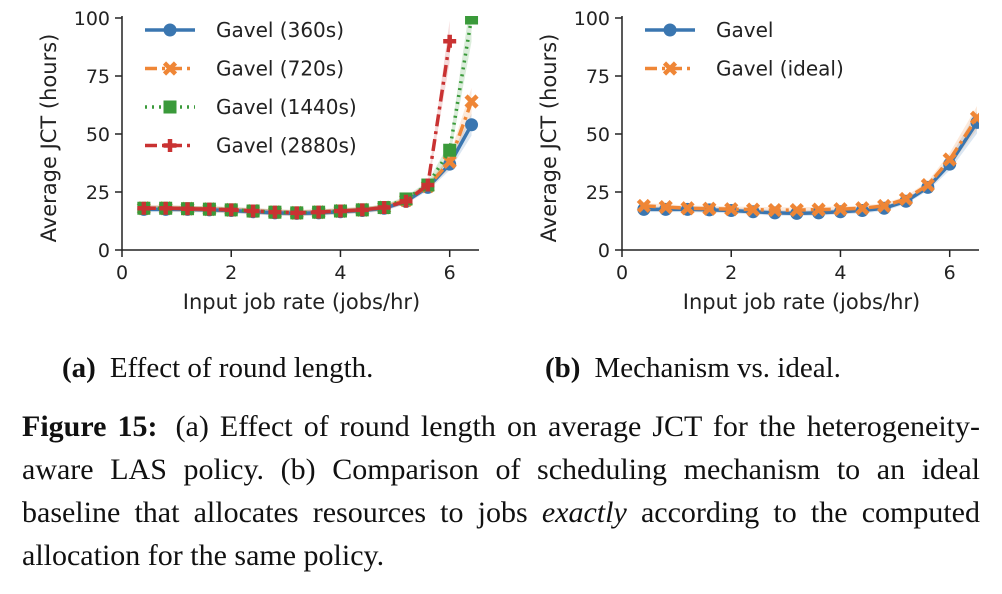 The height and width of the screenshot is (594, 1002). What do you see at coordinates (79, 368) in the screenshot?
I see `subcaption-a-label: (a)` at bounding box center [79, 368].